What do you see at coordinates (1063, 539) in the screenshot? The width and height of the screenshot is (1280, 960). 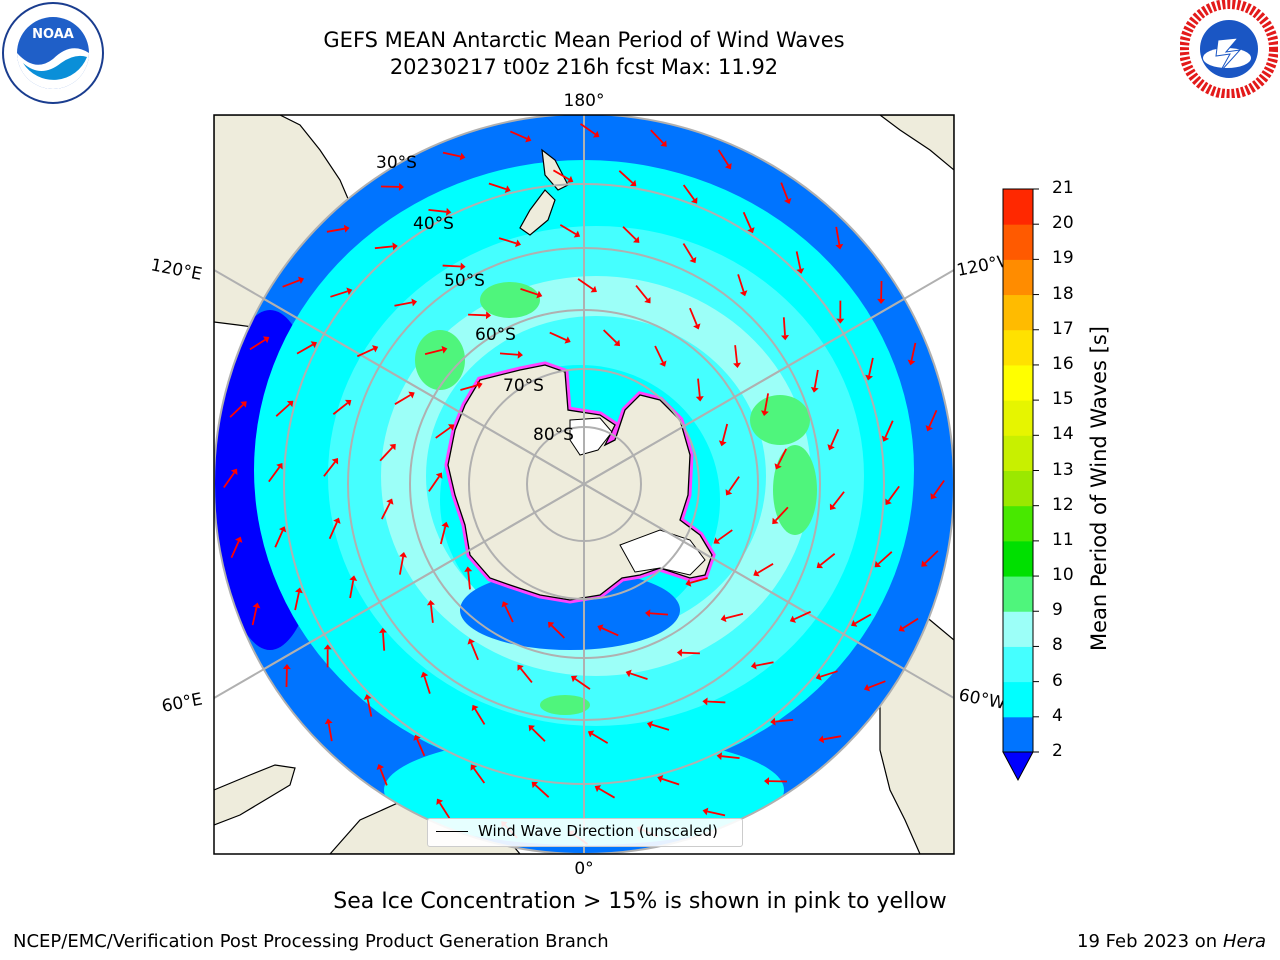 I see `colorbar-tick-label: 11` at bounding box center [1063, 539].